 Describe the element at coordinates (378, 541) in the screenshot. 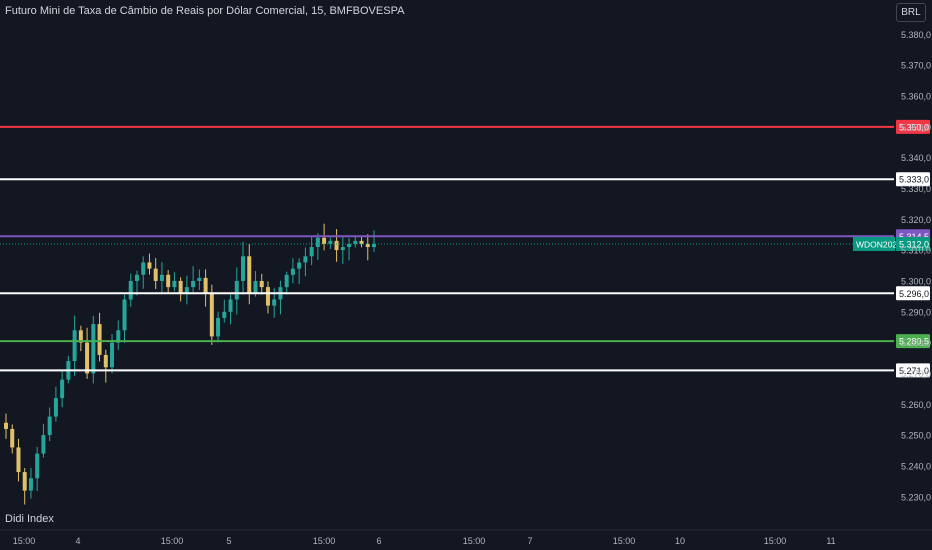

I see `x-tick-label: 6` at that location.